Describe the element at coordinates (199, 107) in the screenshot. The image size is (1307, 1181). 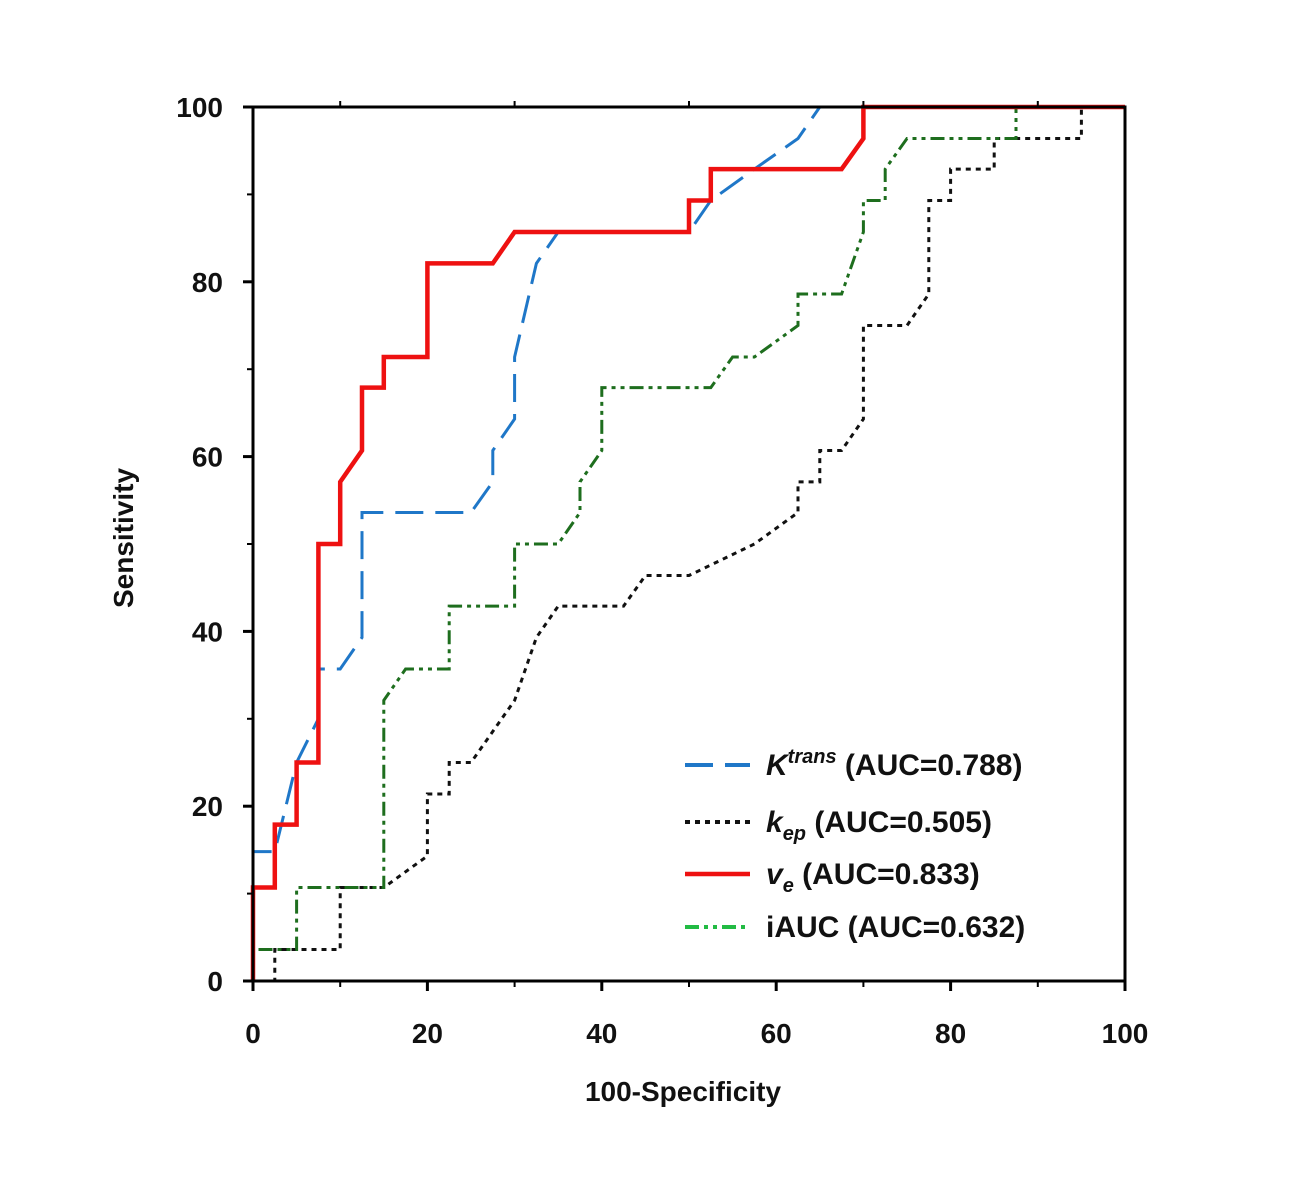
I see `y-tick-label: 100` at that location.